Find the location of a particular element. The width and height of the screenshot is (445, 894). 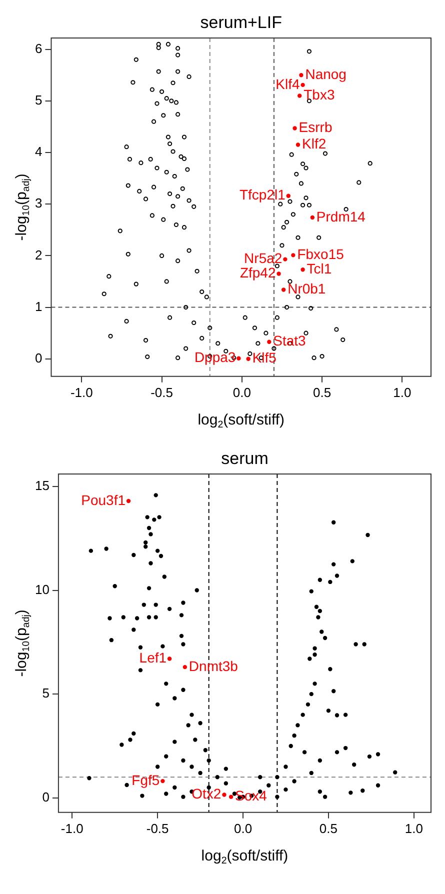

y-tick-label: 4 is located at coordinates (38, 152).